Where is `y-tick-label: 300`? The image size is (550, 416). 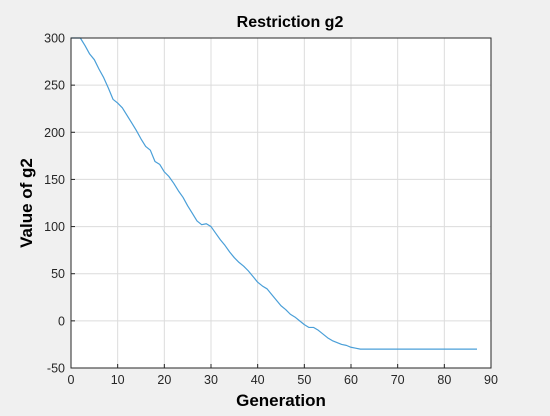
y-tick-label: 300 is located at coordinates (54, 39).